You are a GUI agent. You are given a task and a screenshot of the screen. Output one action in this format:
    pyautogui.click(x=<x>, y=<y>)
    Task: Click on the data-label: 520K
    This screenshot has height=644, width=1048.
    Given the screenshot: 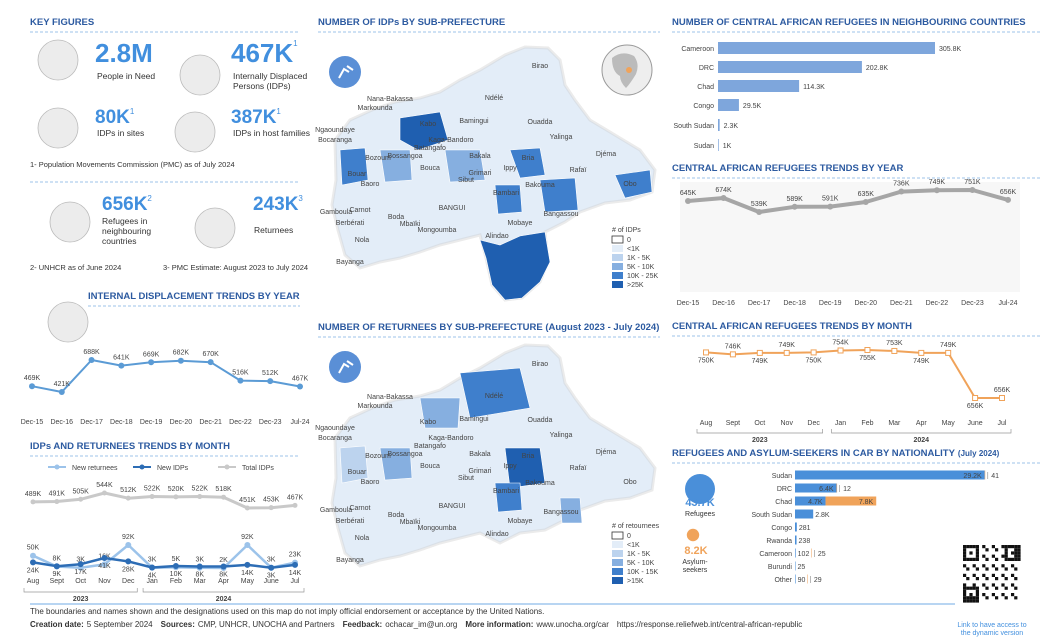 What is the action you would take?
    pyautogui.click(x=176, y=489)
    